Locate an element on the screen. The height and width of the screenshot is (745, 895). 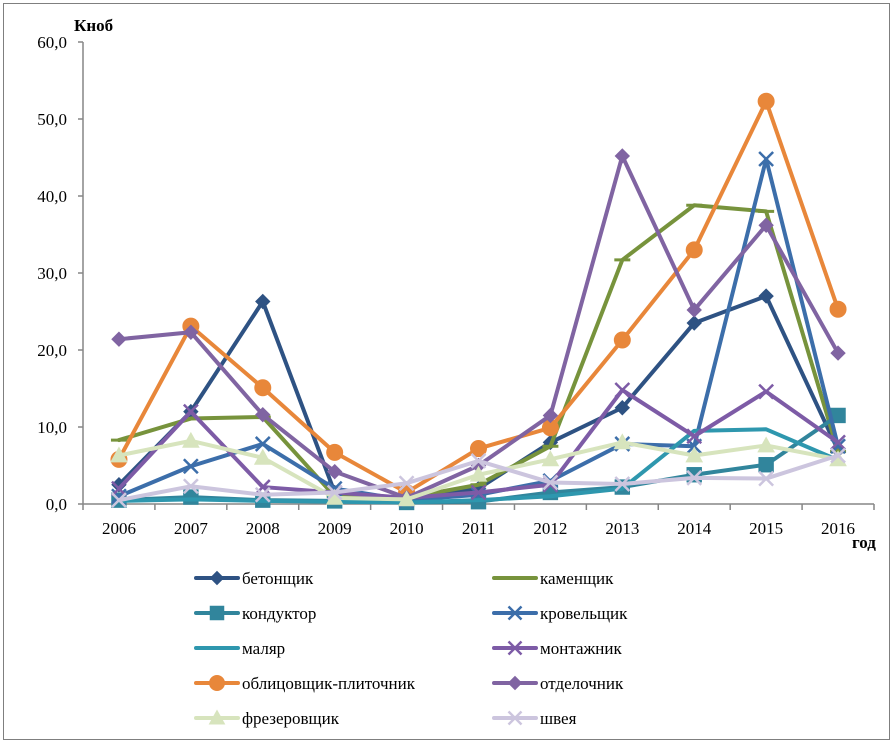
legend-label: кровельщик is located at coordinates (584, 613).